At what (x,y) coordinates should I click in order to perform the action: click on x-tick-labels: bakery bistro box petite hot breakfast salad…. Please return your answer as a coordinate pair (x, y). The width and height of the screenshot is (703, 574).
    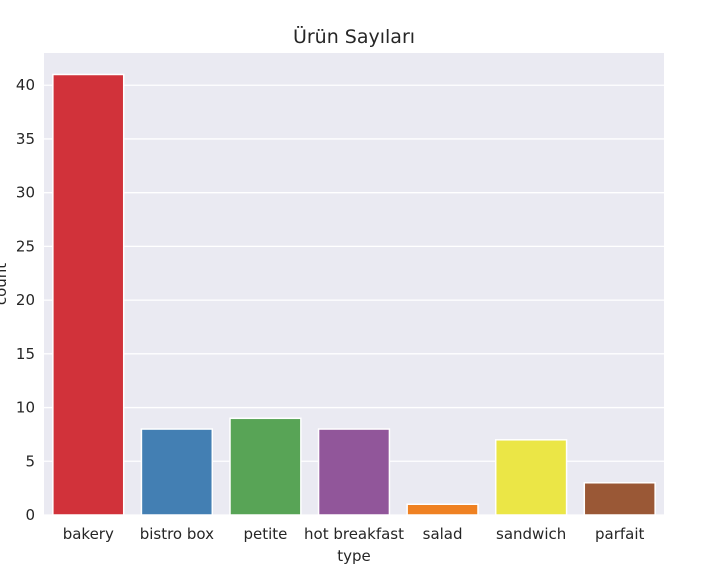
    Looking at the image, I should click on (354, 534).